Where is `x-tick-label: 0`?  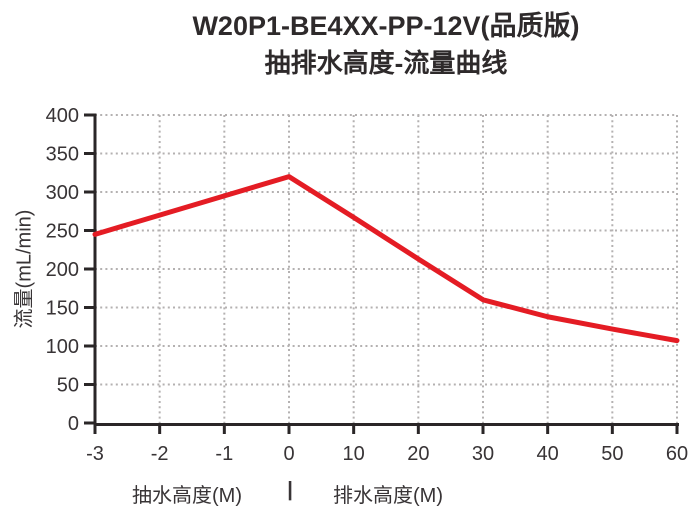 x-tick-label: 0 is located at coordinates (288, 454).